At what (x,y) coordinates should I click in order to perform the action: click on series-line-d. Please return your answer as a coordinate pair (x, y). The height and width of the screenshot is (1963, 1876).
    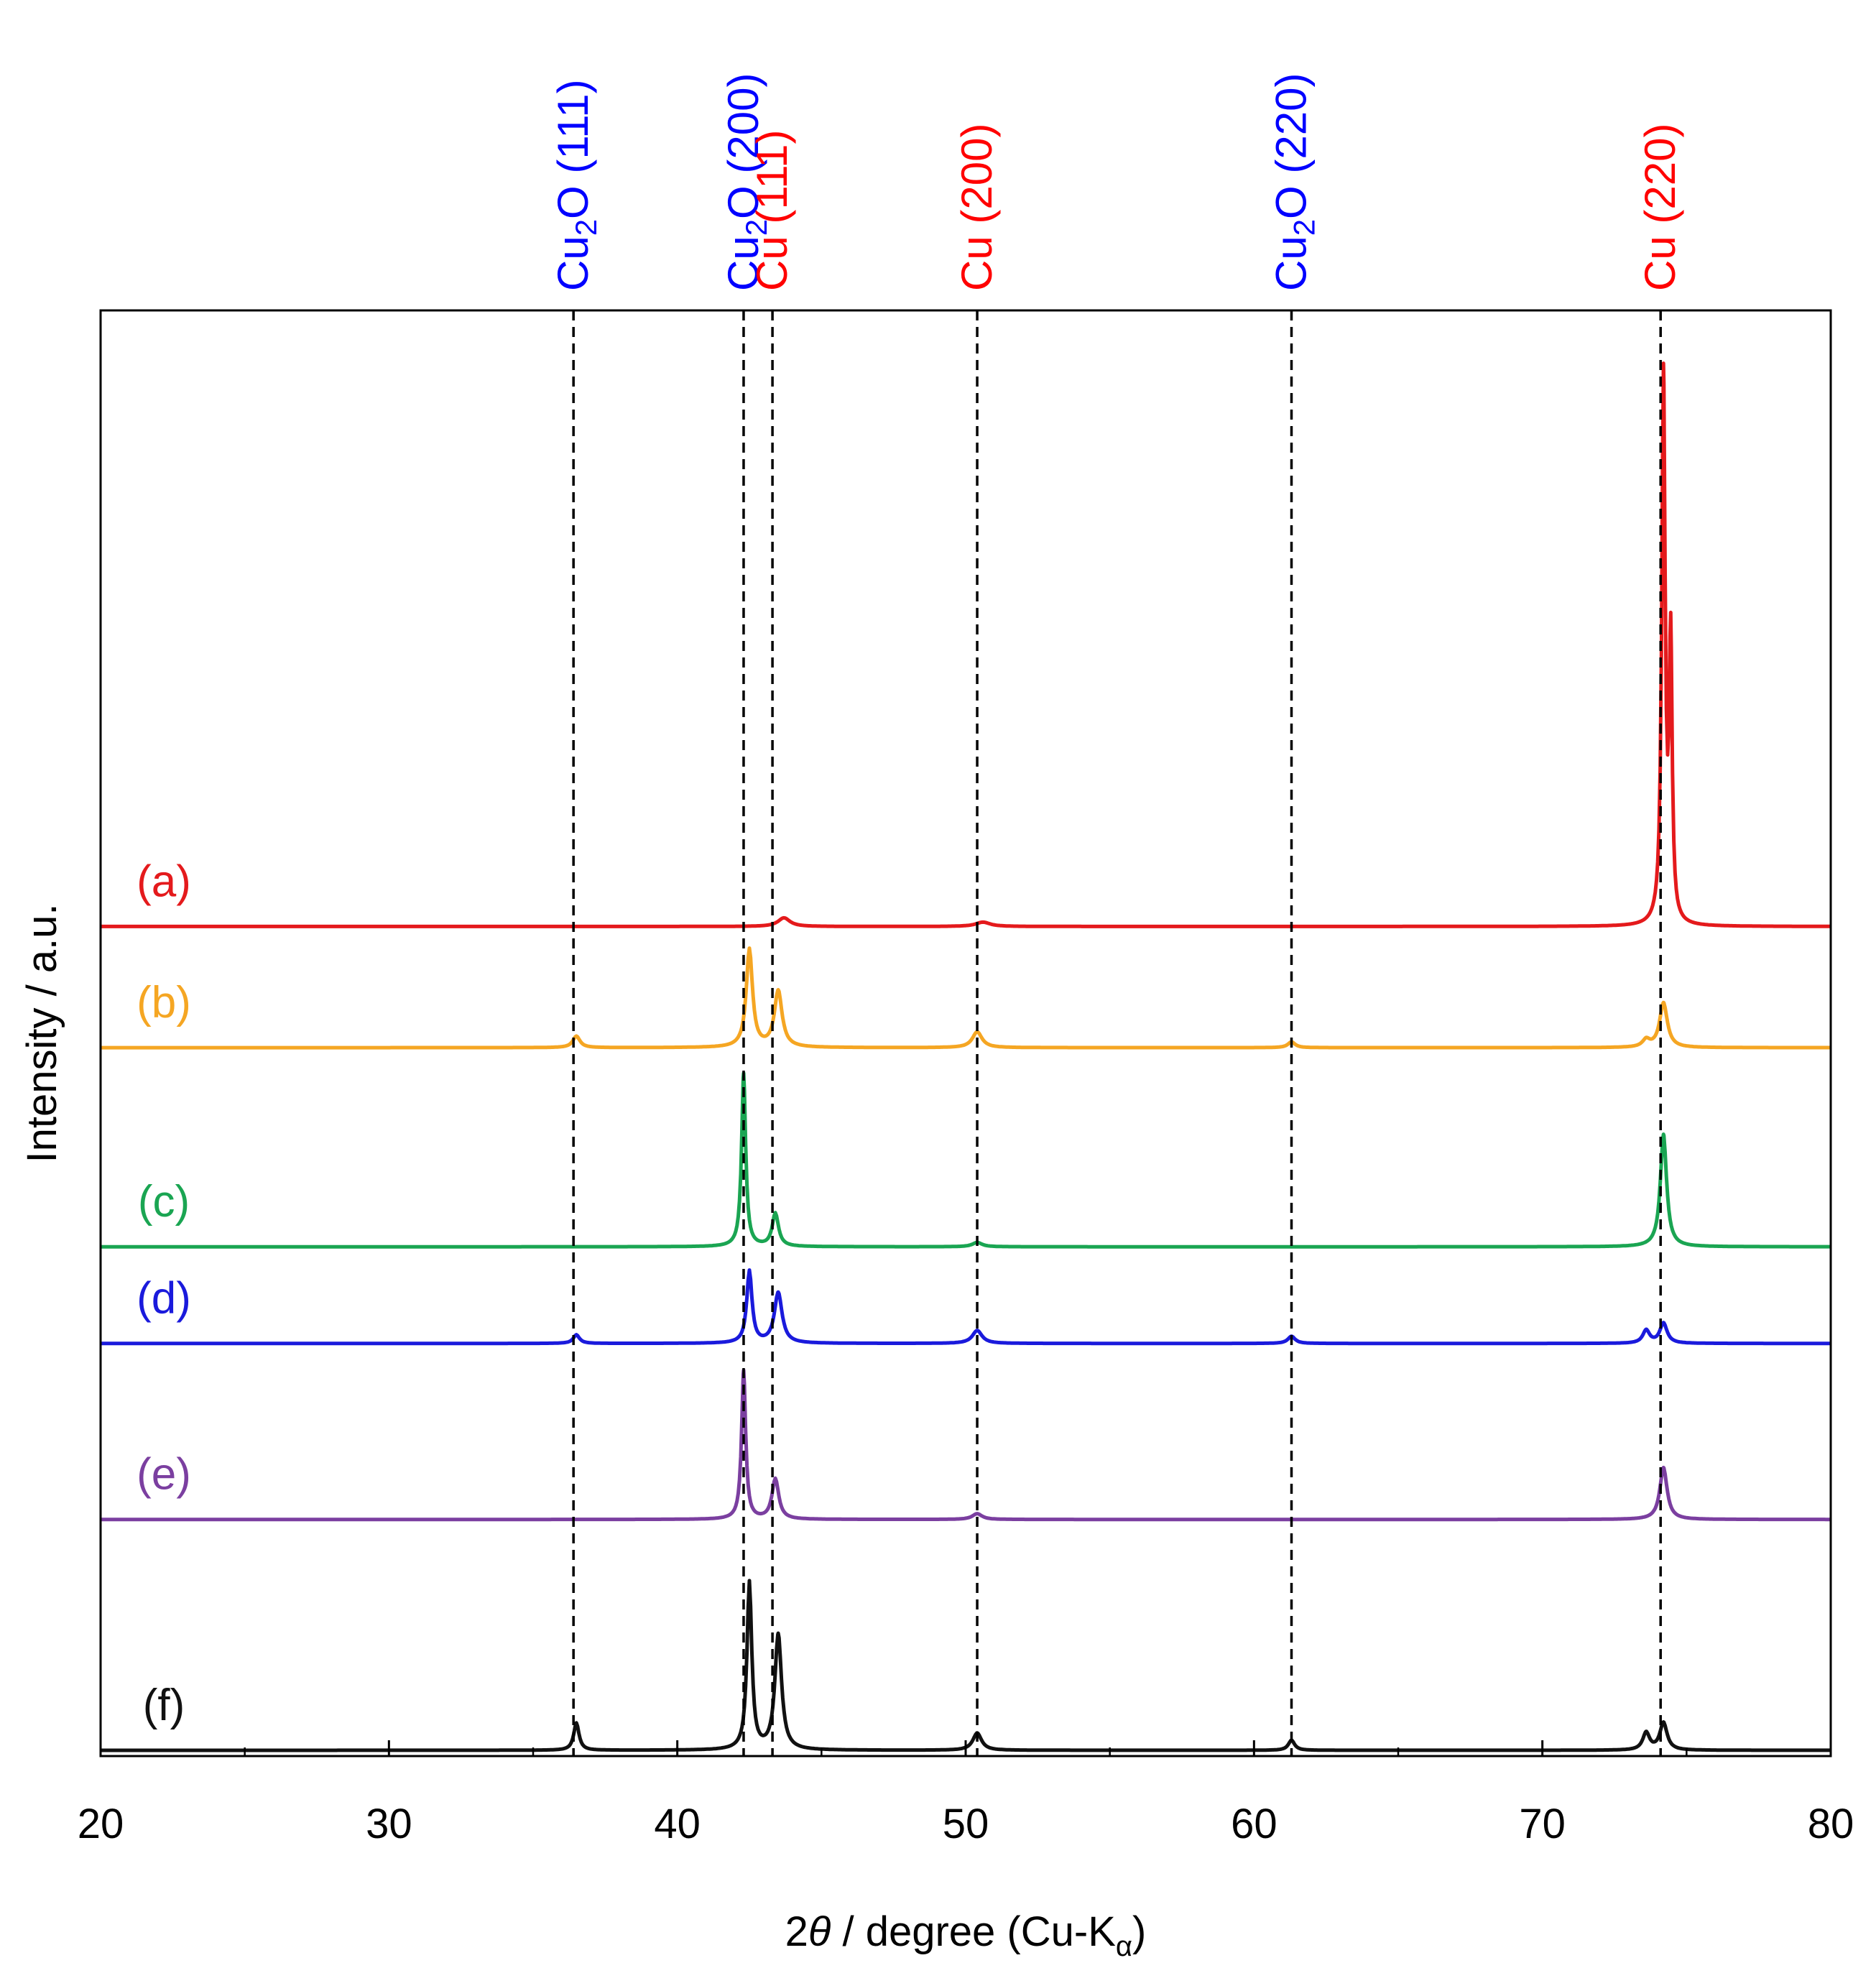
    Looking at the image, I should click on (966, 1307).